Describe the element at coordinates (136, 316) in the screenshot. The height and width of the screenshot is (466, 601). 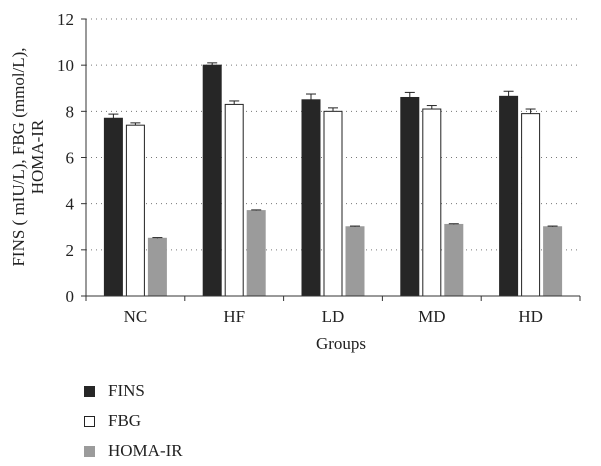
I see `x-tick-label-nc: NC` at that location.